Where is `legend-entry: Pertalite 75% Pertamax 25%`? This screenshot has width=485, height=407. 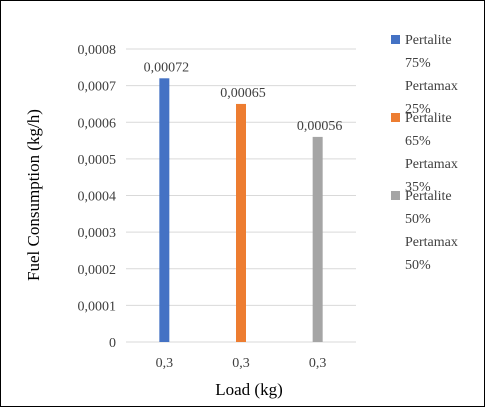
legend-entry: Pertalite 75% Pertamax 25% is located at coordinates (434, 73).